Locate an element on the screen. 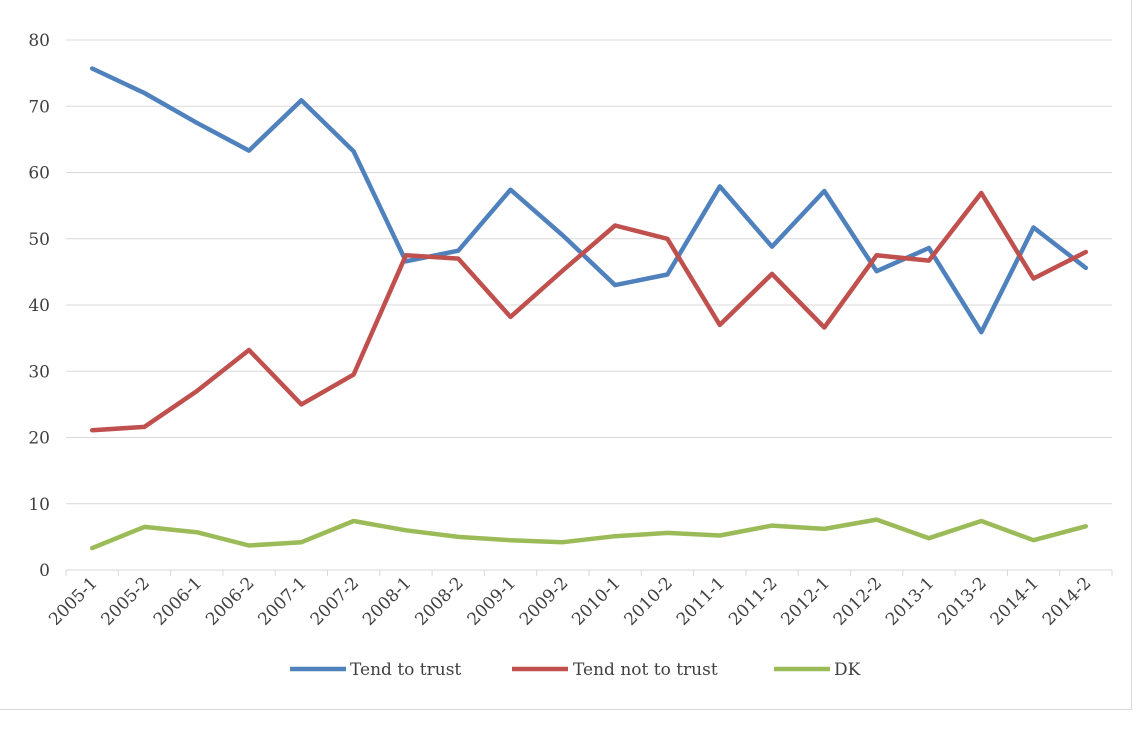 This screenshot has height=729, width=1139. x-tick-label: 2010-2 is located at coordinates (649, 601).